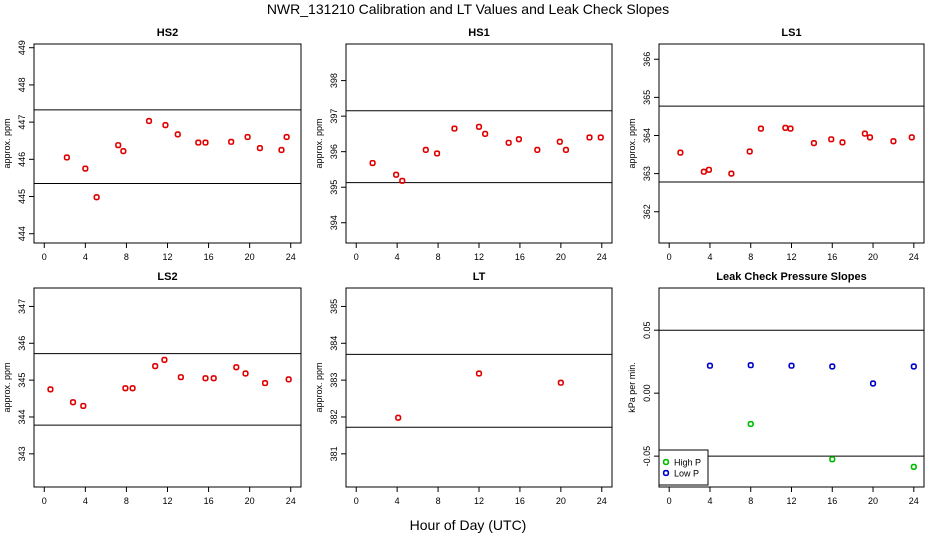 This screenshot has width=936, height=540. Describe the element at coordinates (647, 173) in the screenshot. I see `panel-3-y-tick-label: 363` at that location.